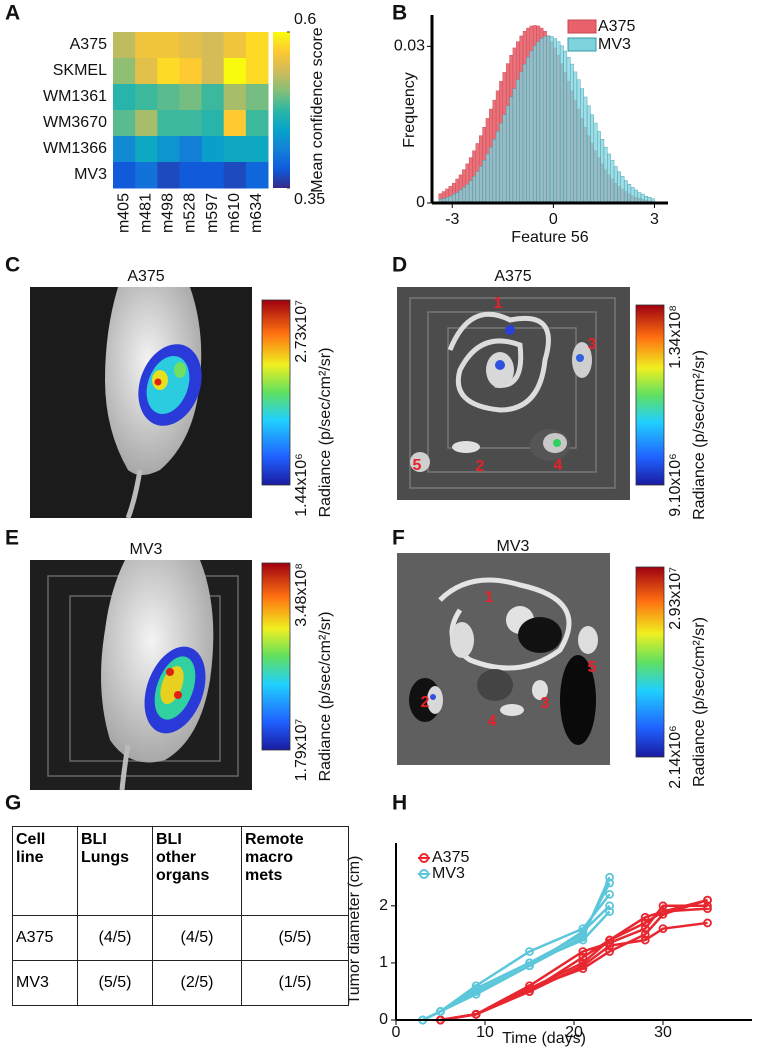 This screenshot has width=758, height=1050. Describe the element at coordinates (90, 174) in the screenshot. I see `row-label: MV3` at that location.